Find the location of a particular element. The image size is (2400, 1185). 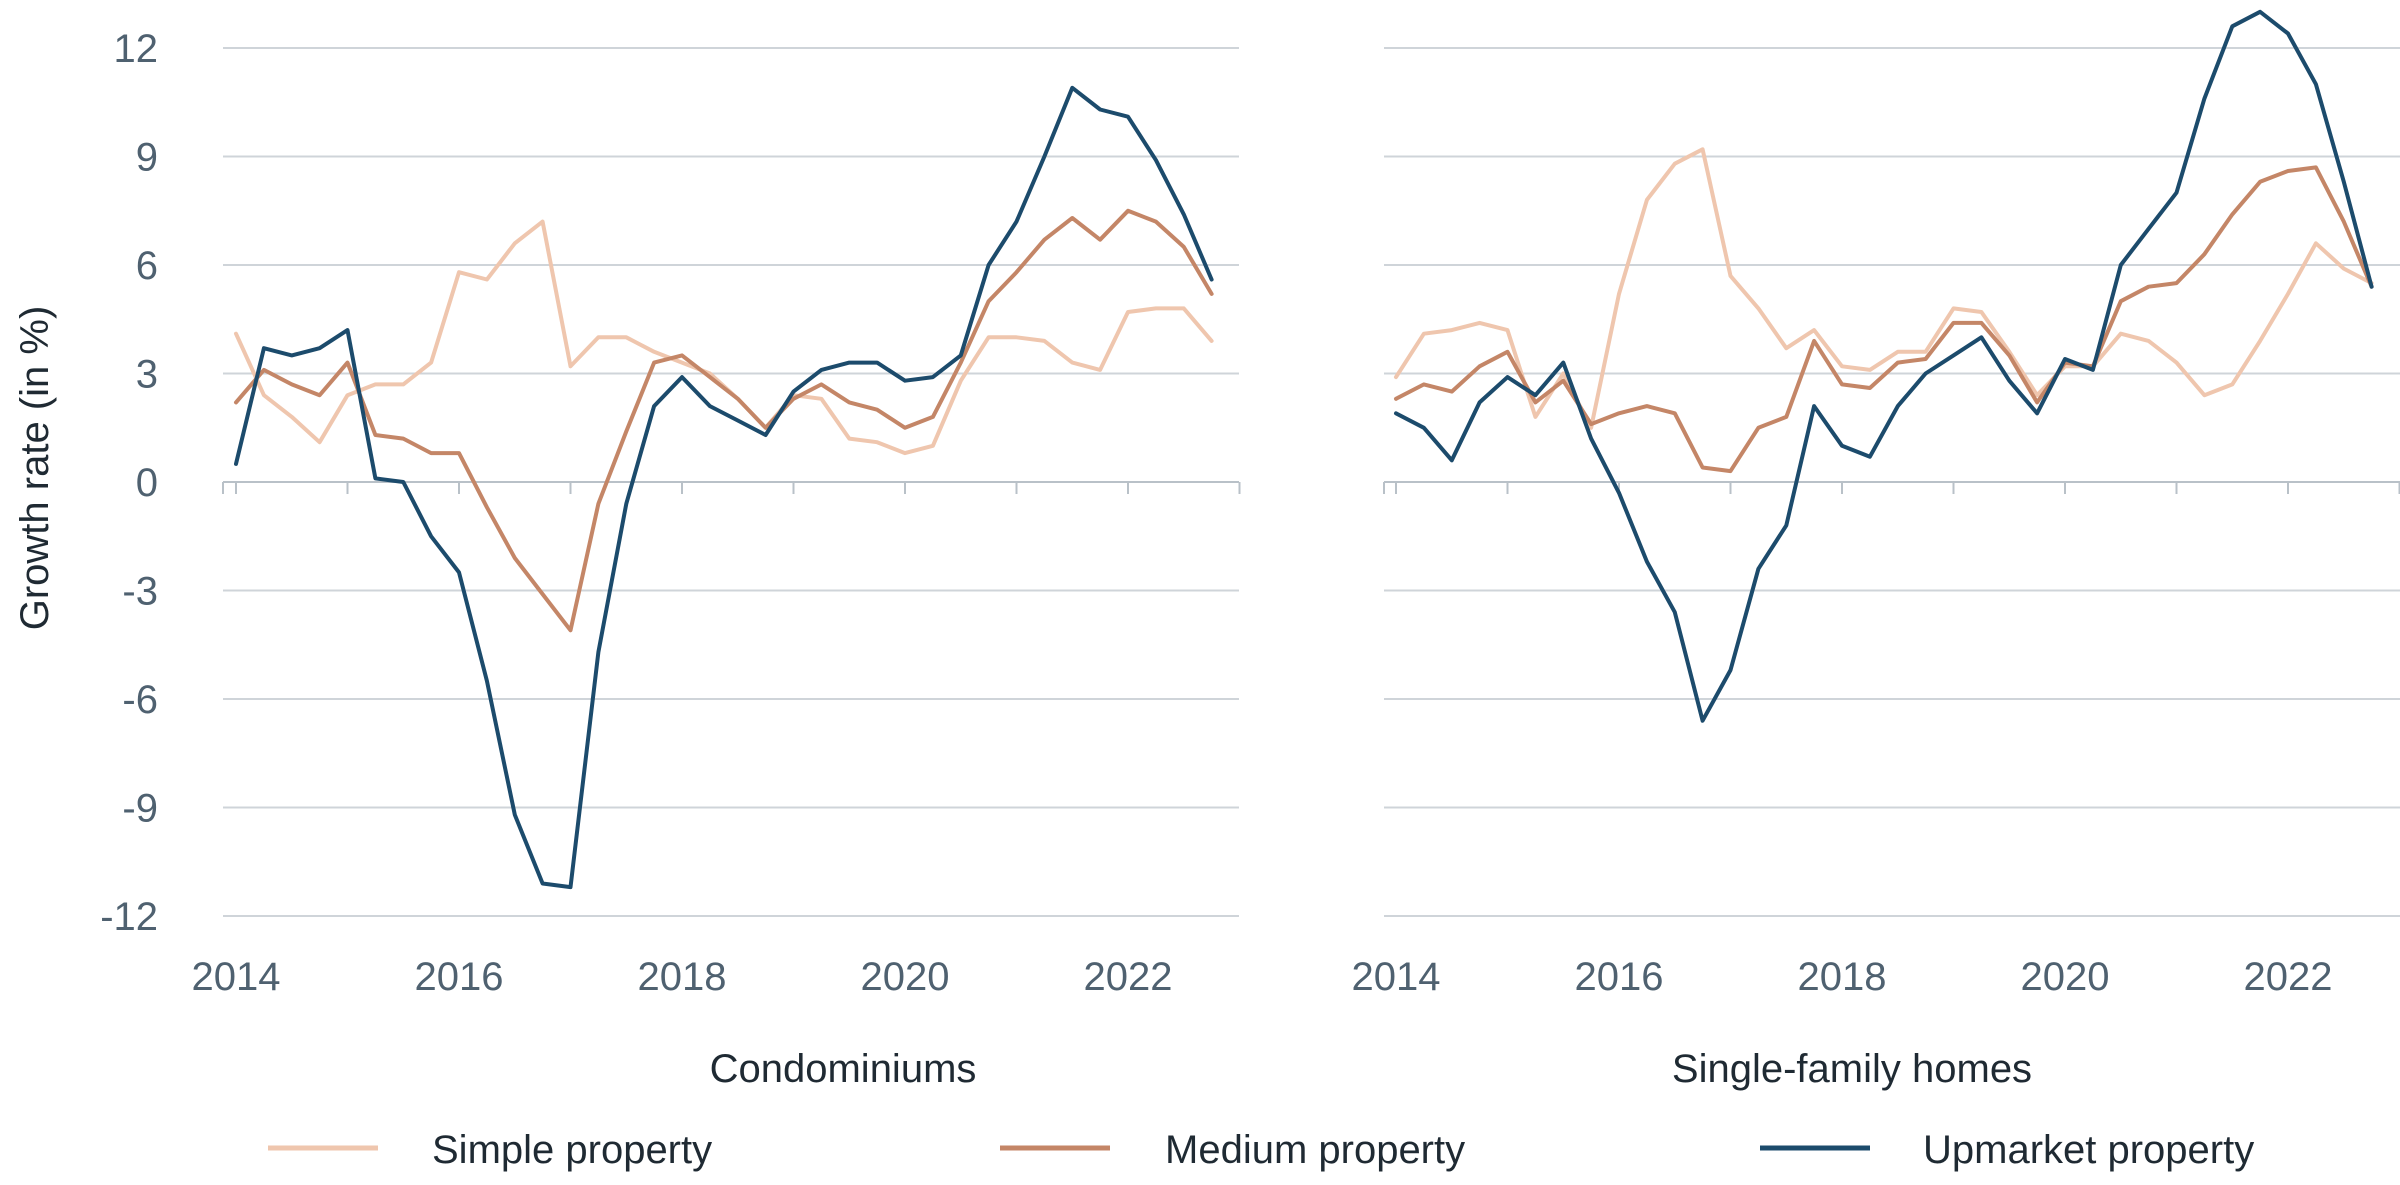

panel-title-condominiums: Condominiums is located at coordinates (843, 1069).